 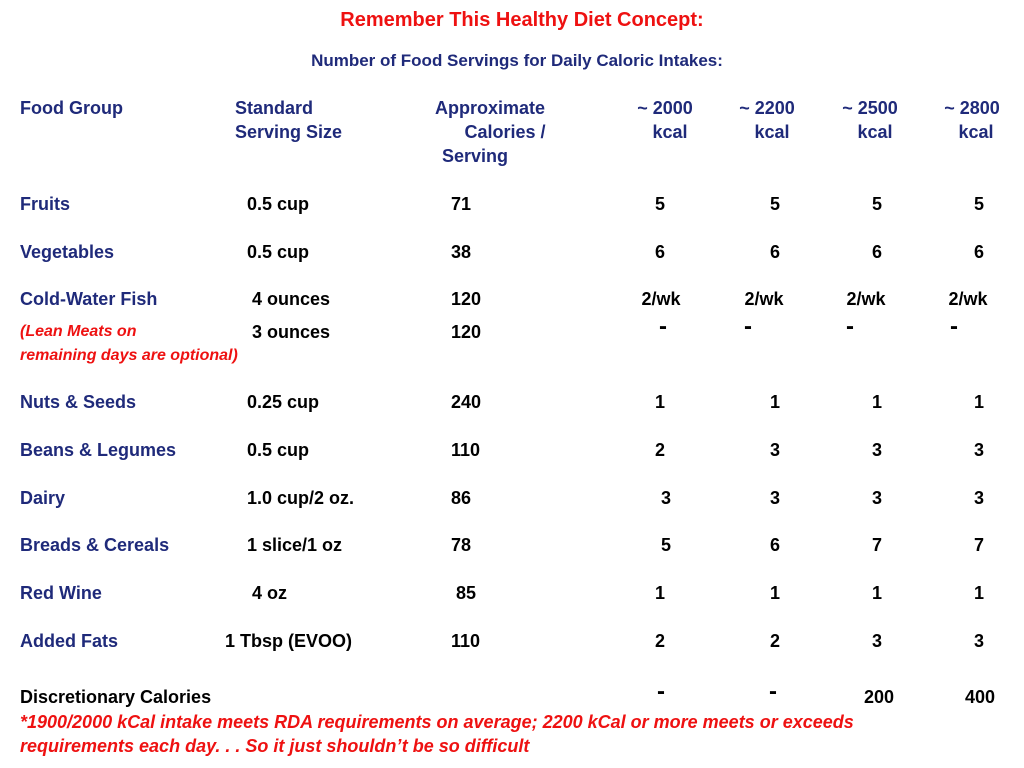 What do you see at coordinates (661, 691) in the screenshot?
I see `discretionary-2000: -` at bounding box center [661, 691].